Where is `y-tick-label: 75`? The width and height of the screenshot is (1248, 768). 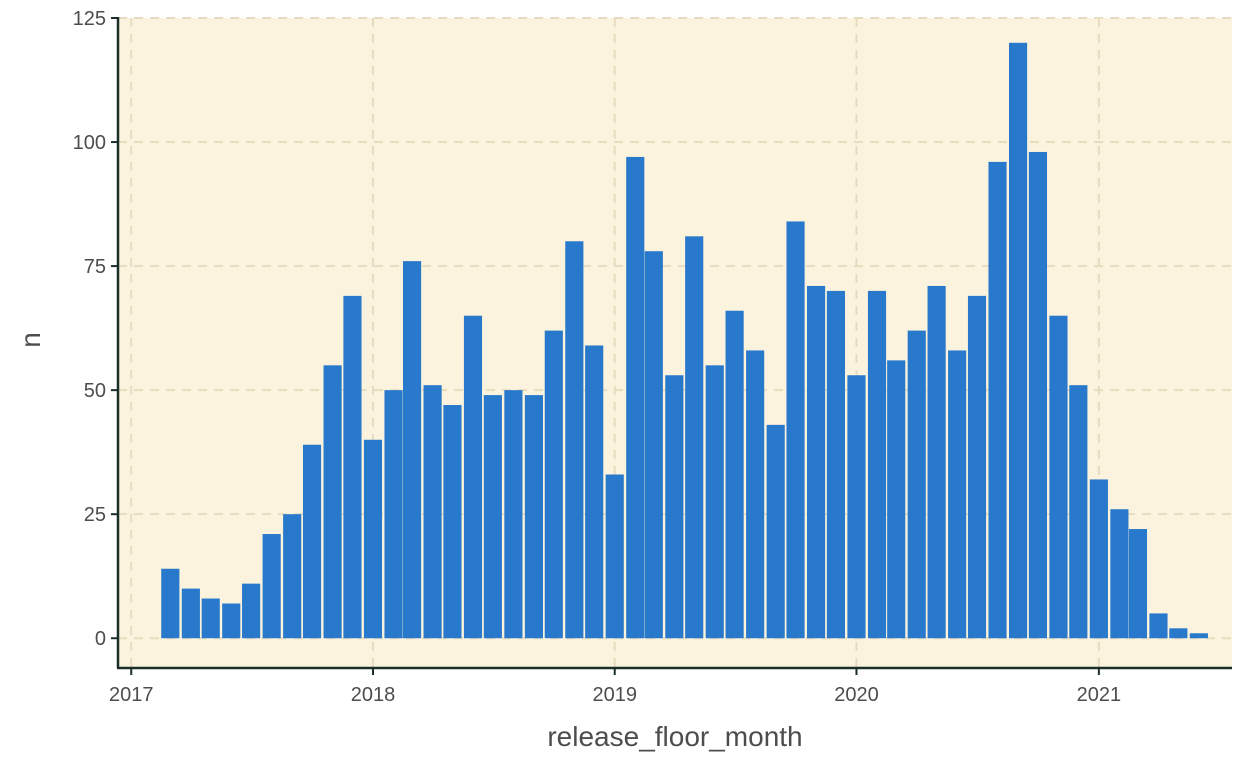
y-tick-label: 75 is located at coordinates (95, 267).